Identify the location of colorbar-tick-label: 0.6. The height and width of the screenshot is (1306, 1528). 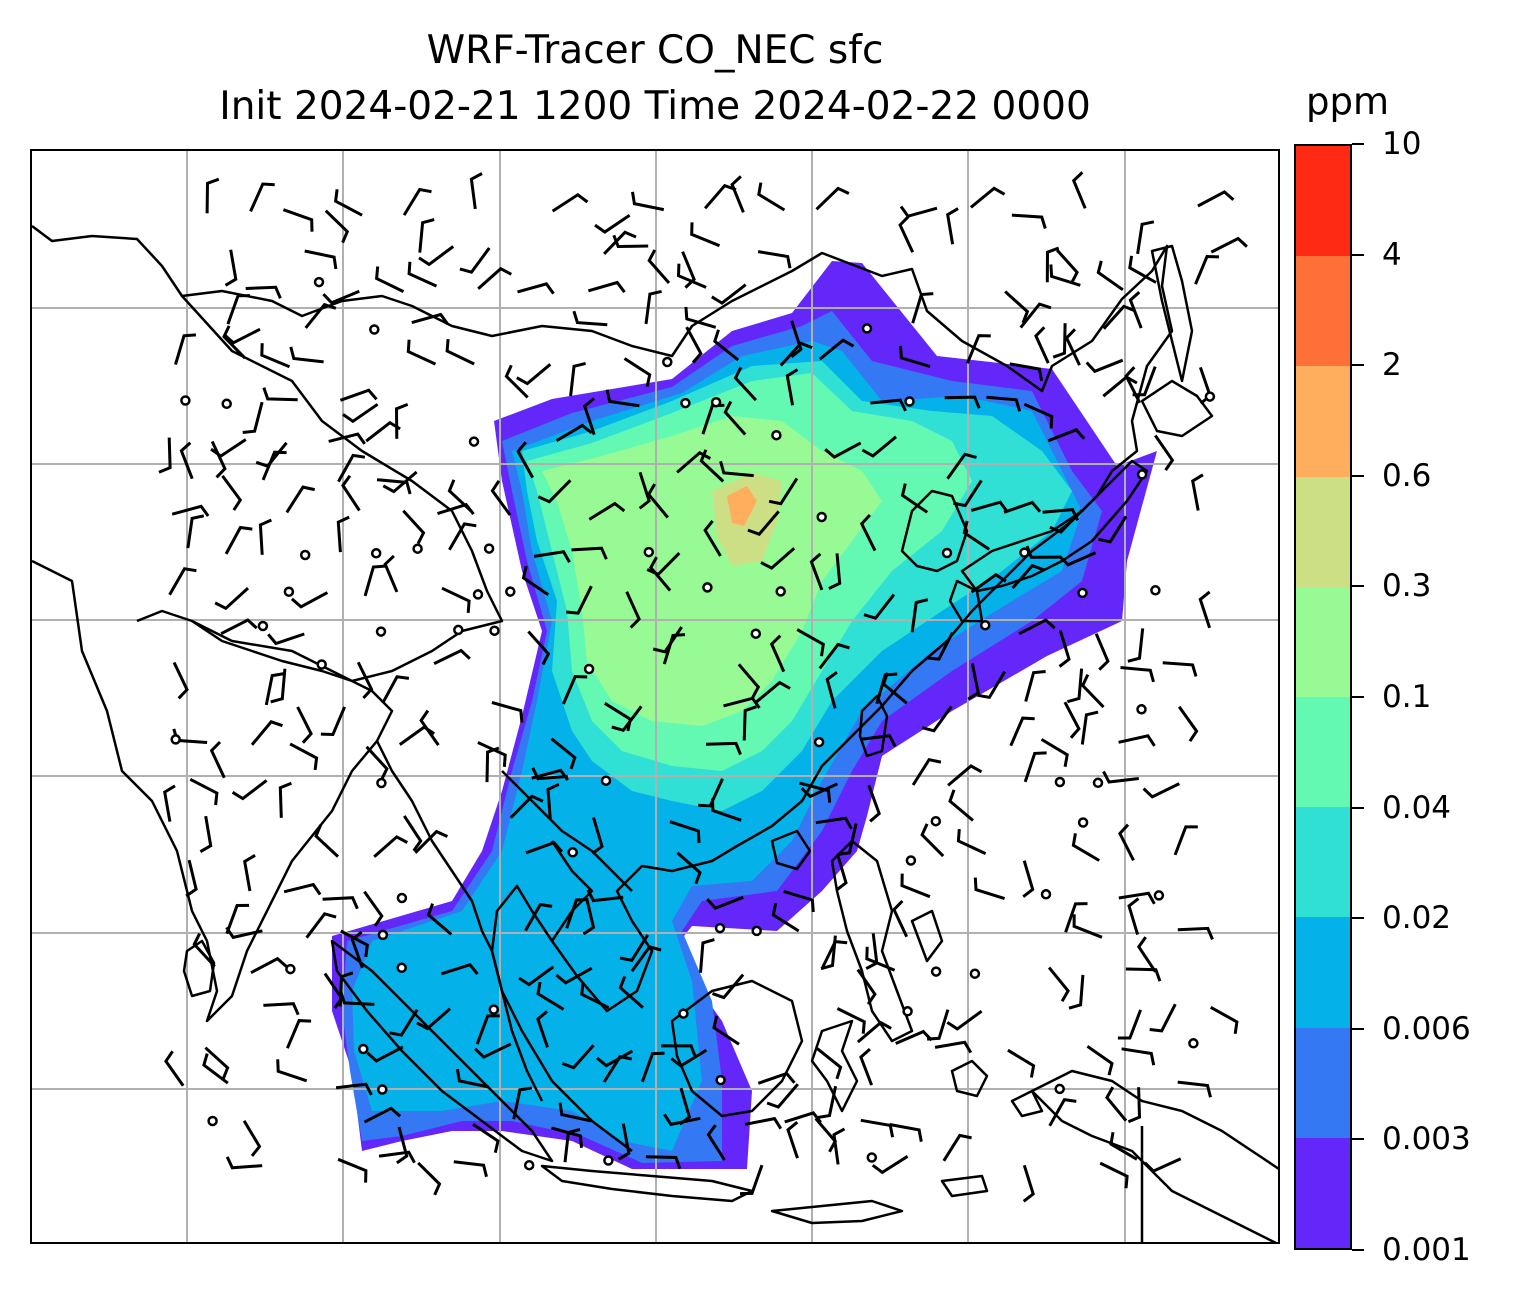
(1407, 475).